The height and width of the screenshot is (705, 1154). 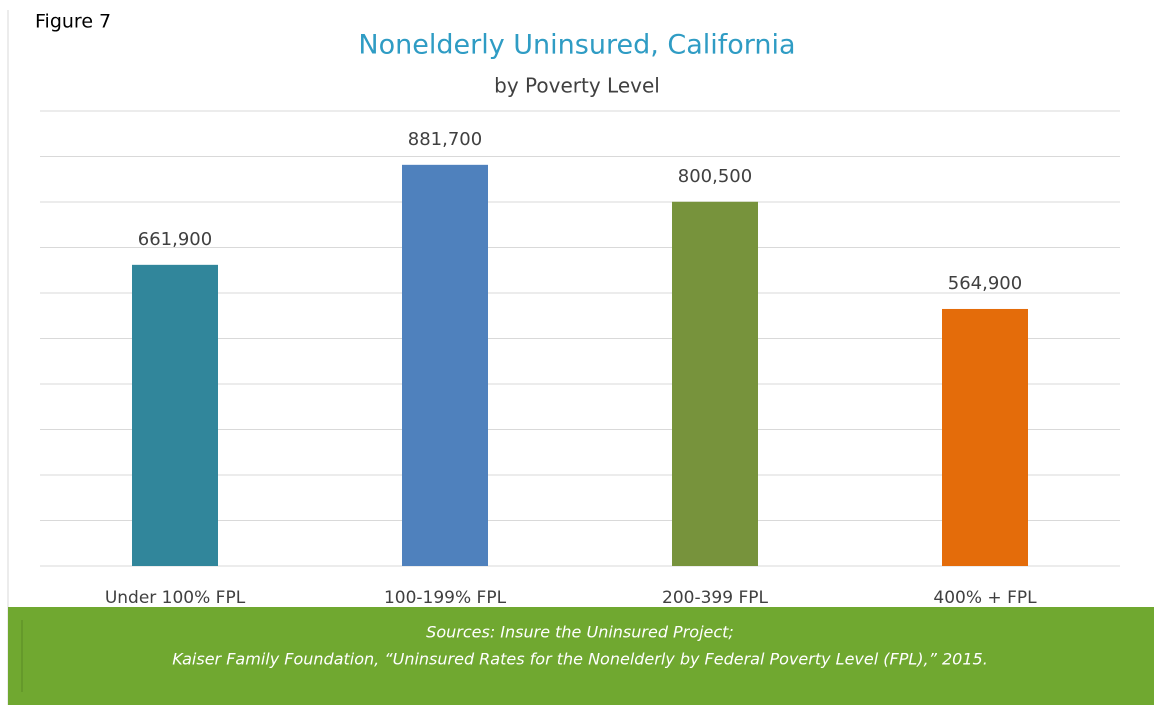 What do you see at coordinates (445, 598) in the screenshot?
I see `x-tick-label: 100-199% FPL` at bounding box center [445, 598].